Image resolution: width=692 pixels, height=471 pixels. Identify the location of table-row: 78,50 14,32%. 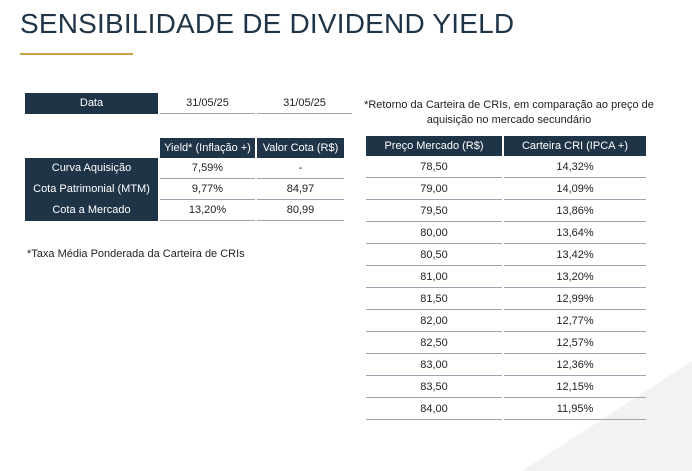
(506, 167).